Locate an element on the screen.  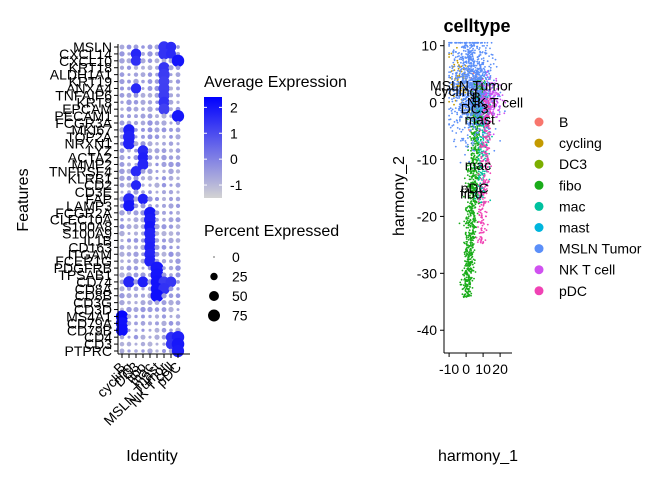
dot-nk-t-cell-cd8a is located at coordinates (171, 289).